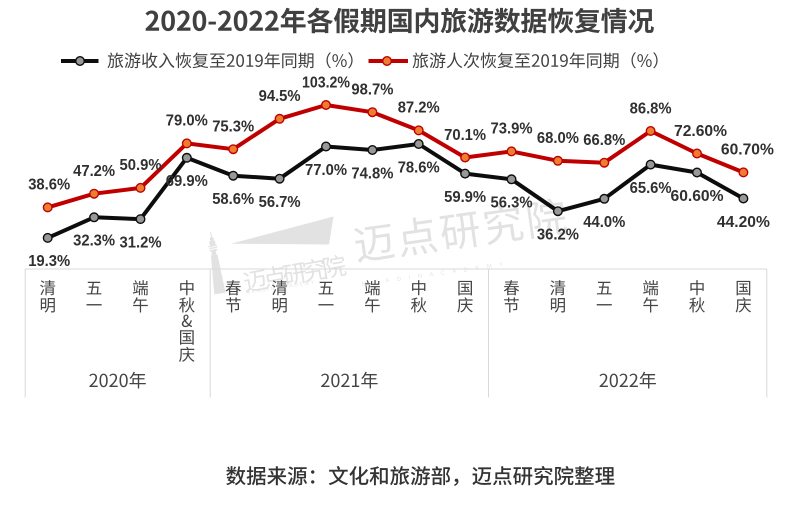 The height and width of the screenshot is (506, 800). Describe the element at coordinates (141, 242) in the screenshot. I see `svg-text: 31.2%` at that location.